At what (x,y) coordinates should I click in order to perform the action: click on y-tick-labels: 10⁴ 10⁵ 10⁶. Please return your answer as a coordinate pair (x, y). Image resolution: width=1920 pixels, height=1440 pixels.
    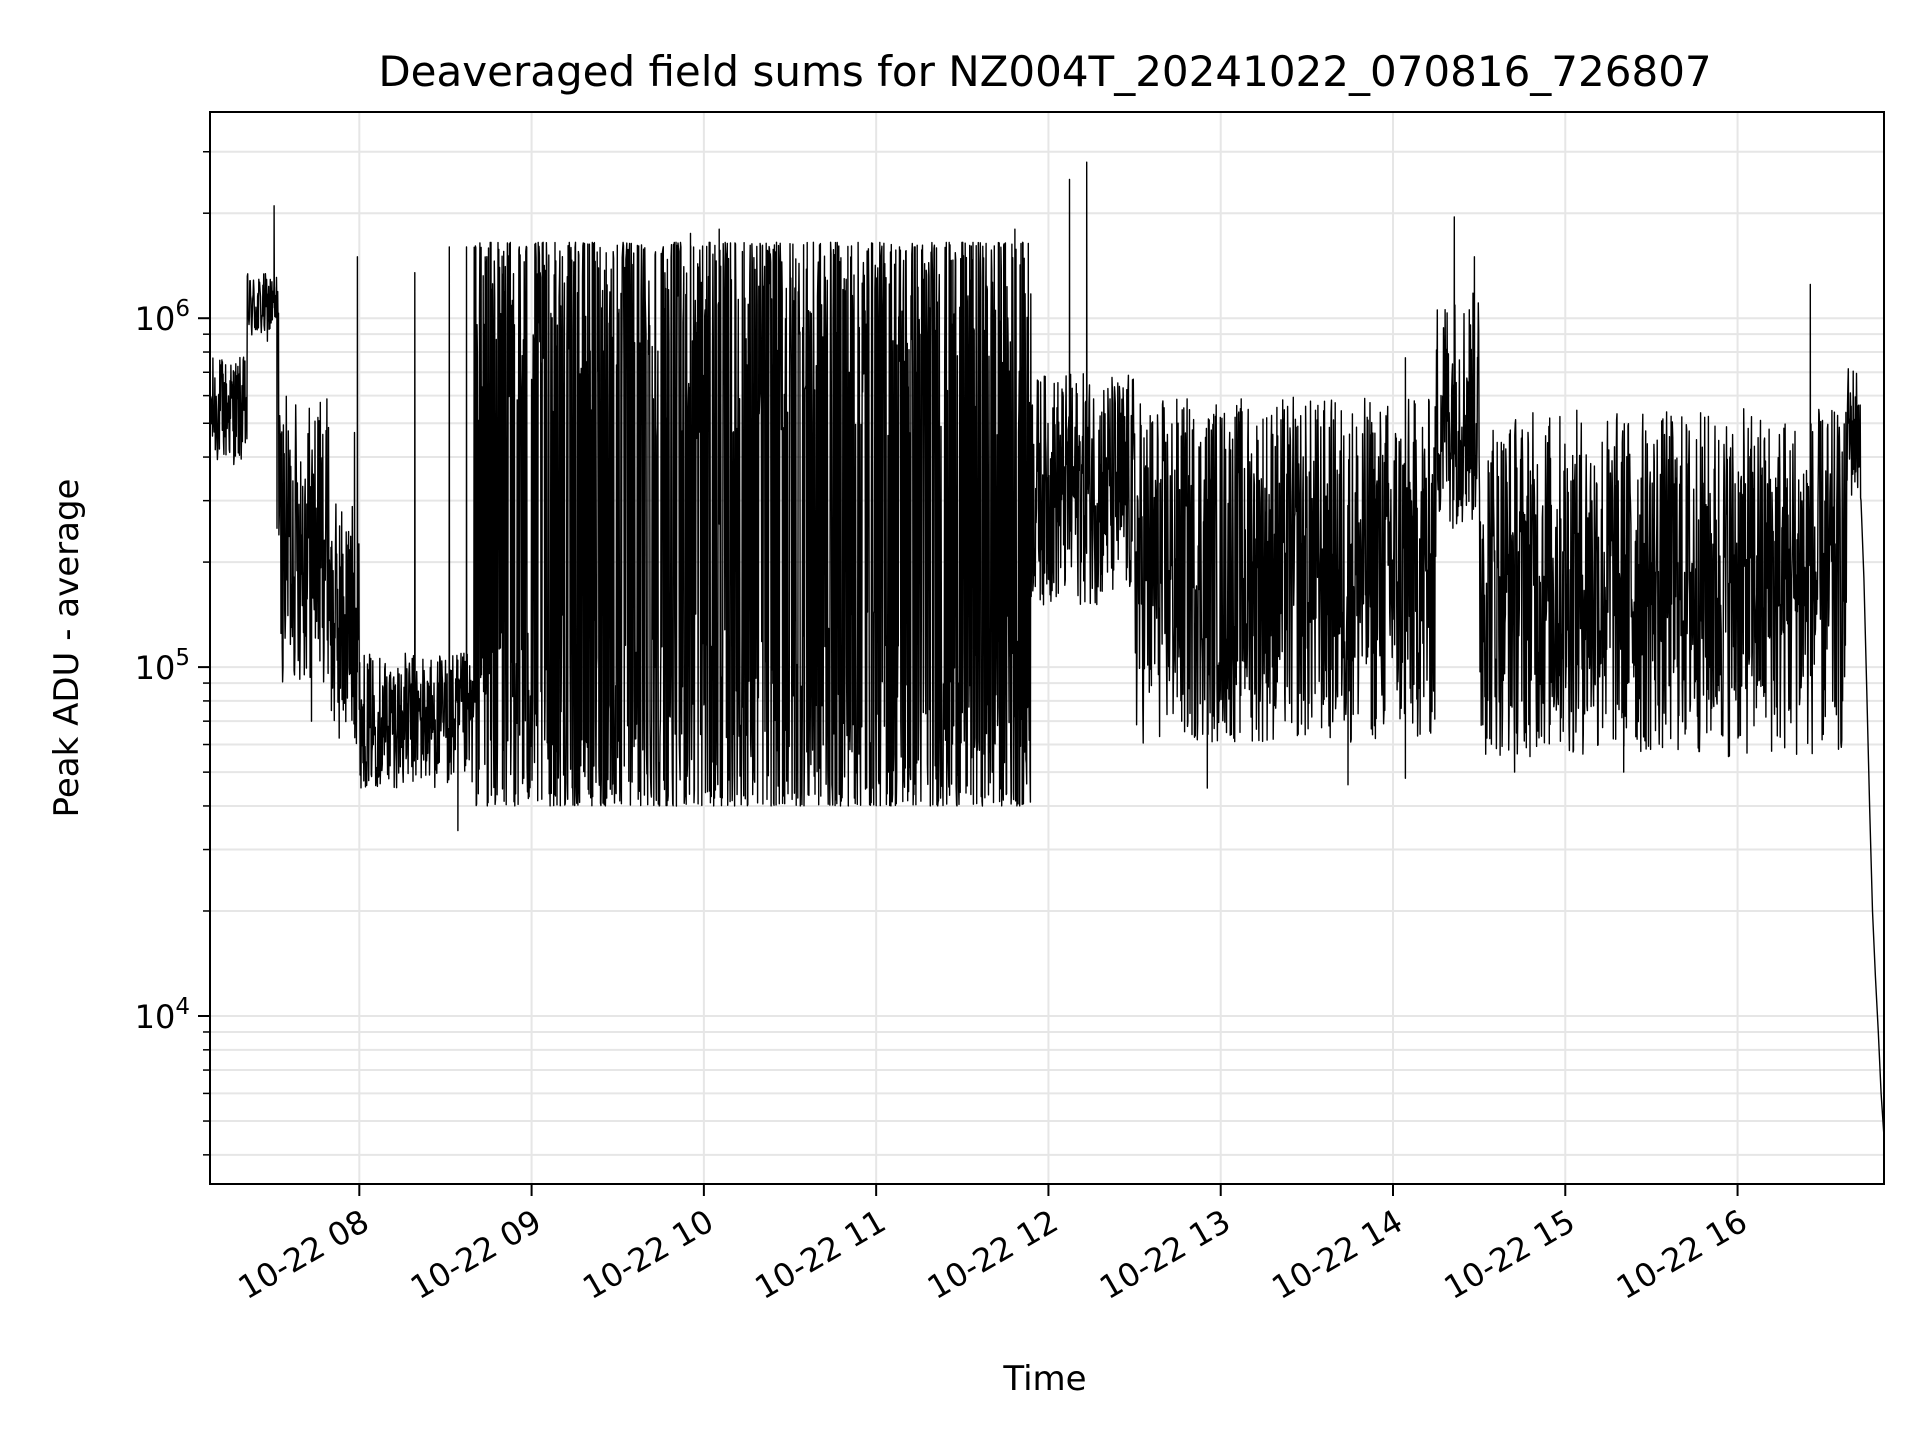
    Looking at the image, I should click on (162, 666).